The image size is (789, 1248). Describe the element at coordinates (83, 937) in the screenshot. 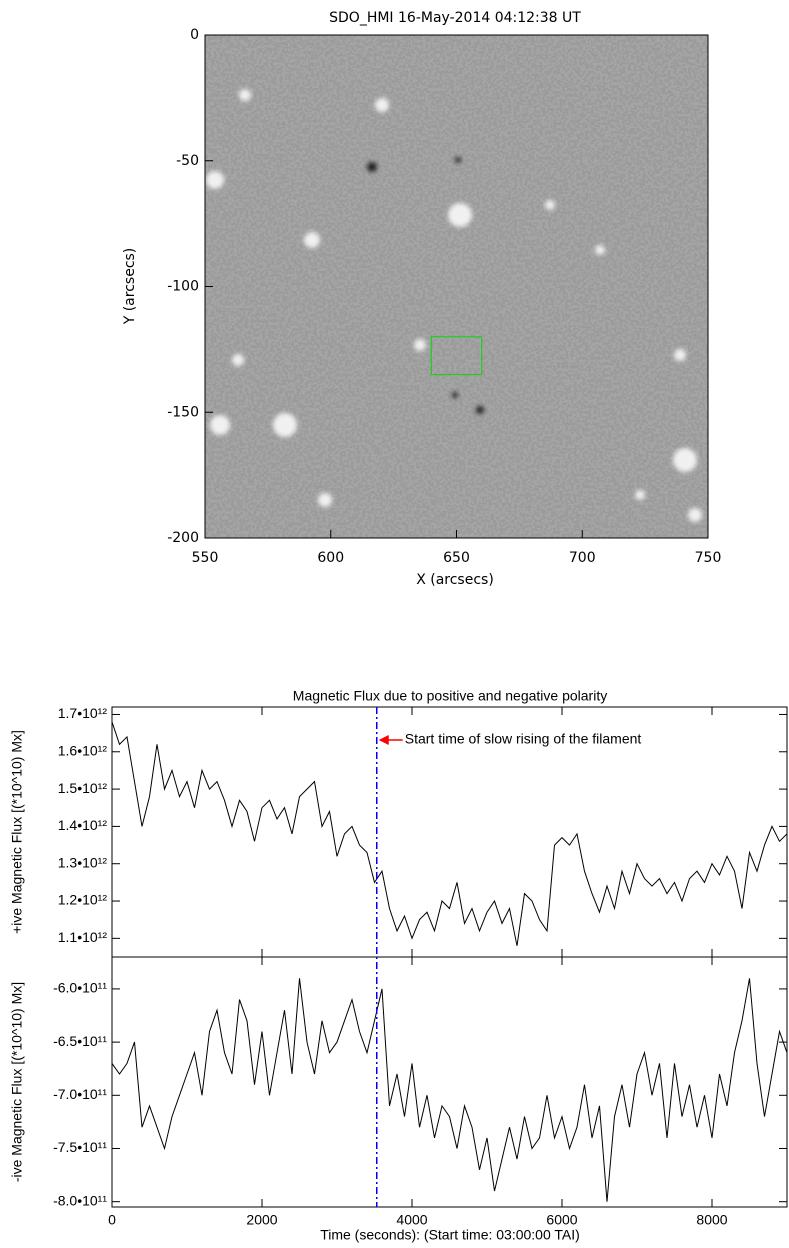

I see `y-tick-label: 1.1•10¹²` at that location.